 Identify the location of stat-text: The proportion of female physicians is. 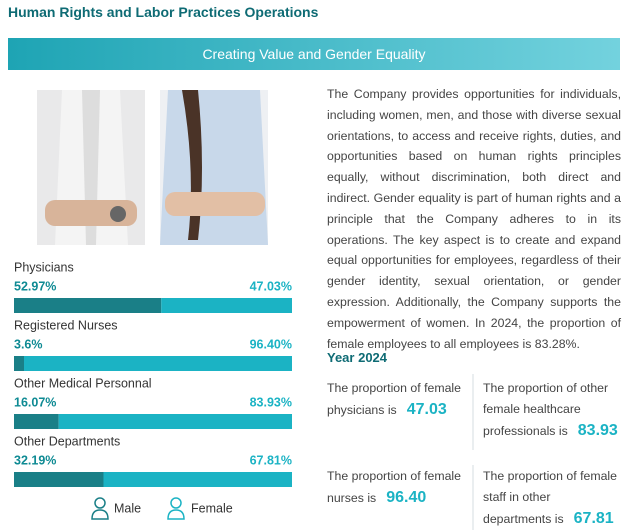
(394, 399).